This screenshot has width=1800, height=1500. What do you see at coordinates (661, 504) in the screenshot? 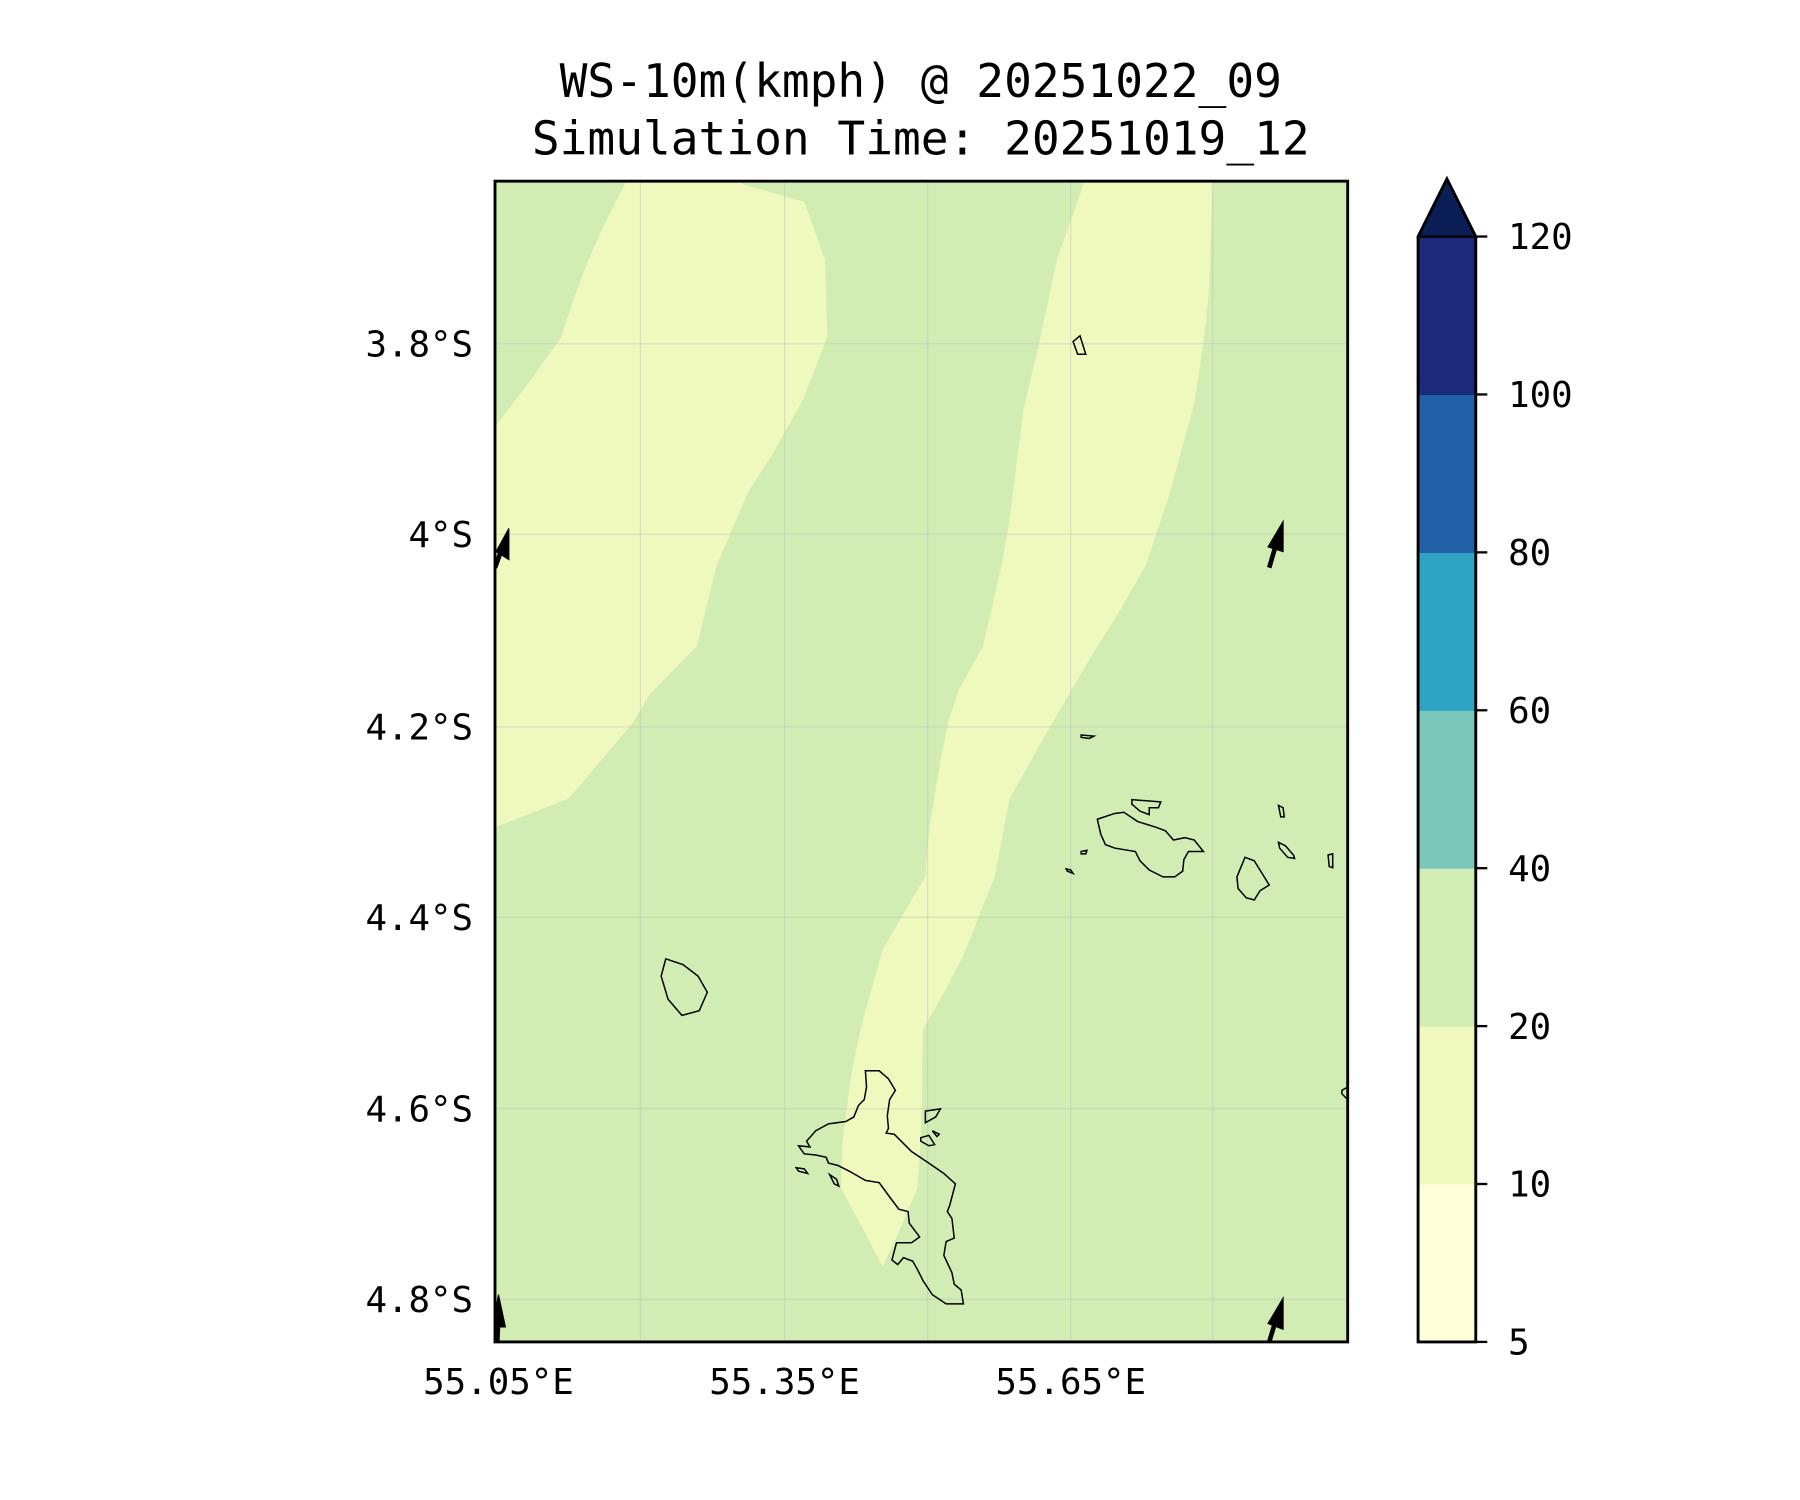
I see `field-10-20-west` at bounding box center [661, 504].